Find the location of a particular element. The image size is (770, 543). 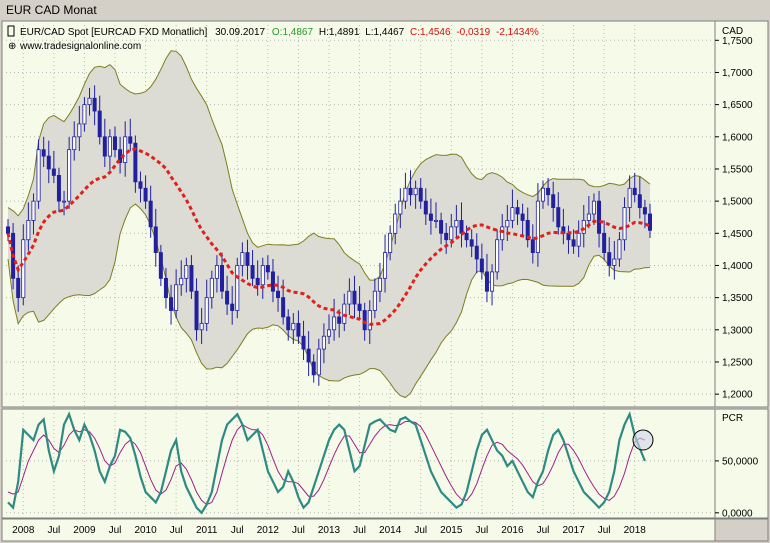

price-tick-label: 1,4000 is located at coordinates (737, 266).